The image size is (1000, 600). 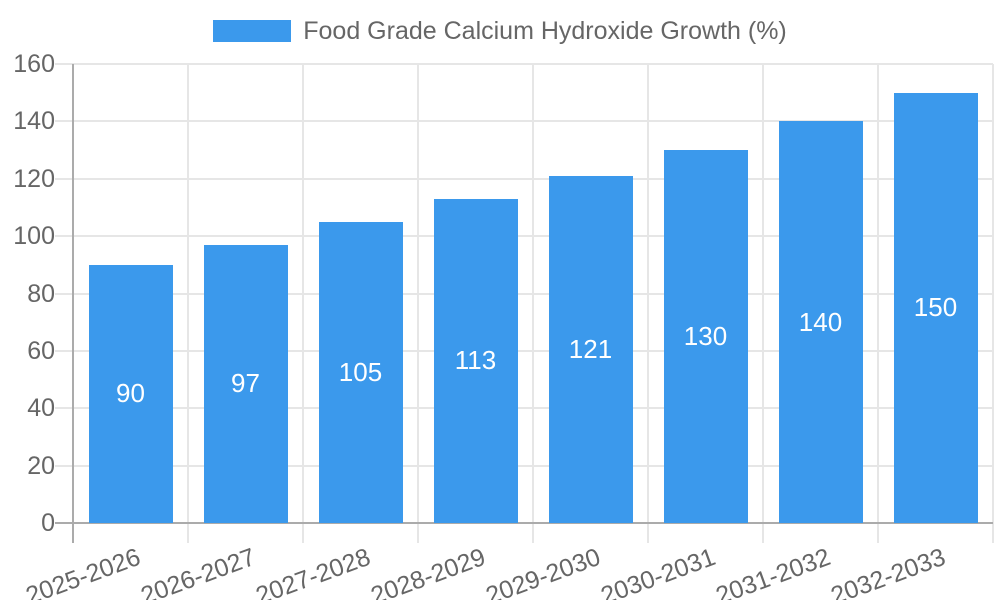 I want to click on bar-2026-2027: 97, so click(x=245, y=383).